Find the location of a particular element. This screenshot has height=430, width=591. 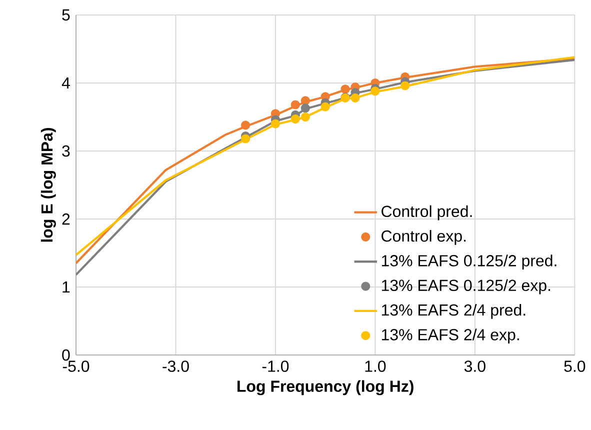

legend-label: 13% EAFS 2/4 pred. is located at coordinates (454, 311).